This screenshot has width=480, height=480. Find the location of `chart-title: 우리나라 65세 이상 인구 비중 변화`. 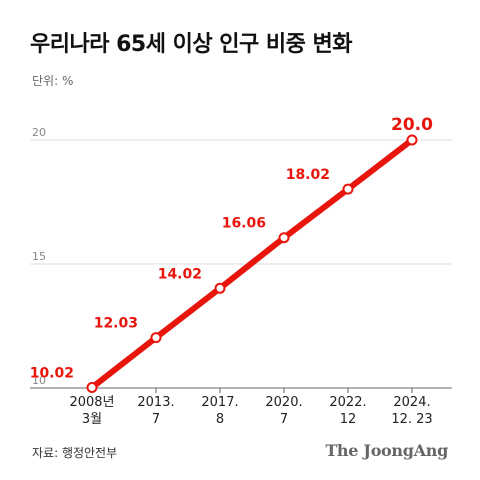

chart-title: 우리나라 65세 이상 인구 비중 변화 is located at coordinates (191, 44).